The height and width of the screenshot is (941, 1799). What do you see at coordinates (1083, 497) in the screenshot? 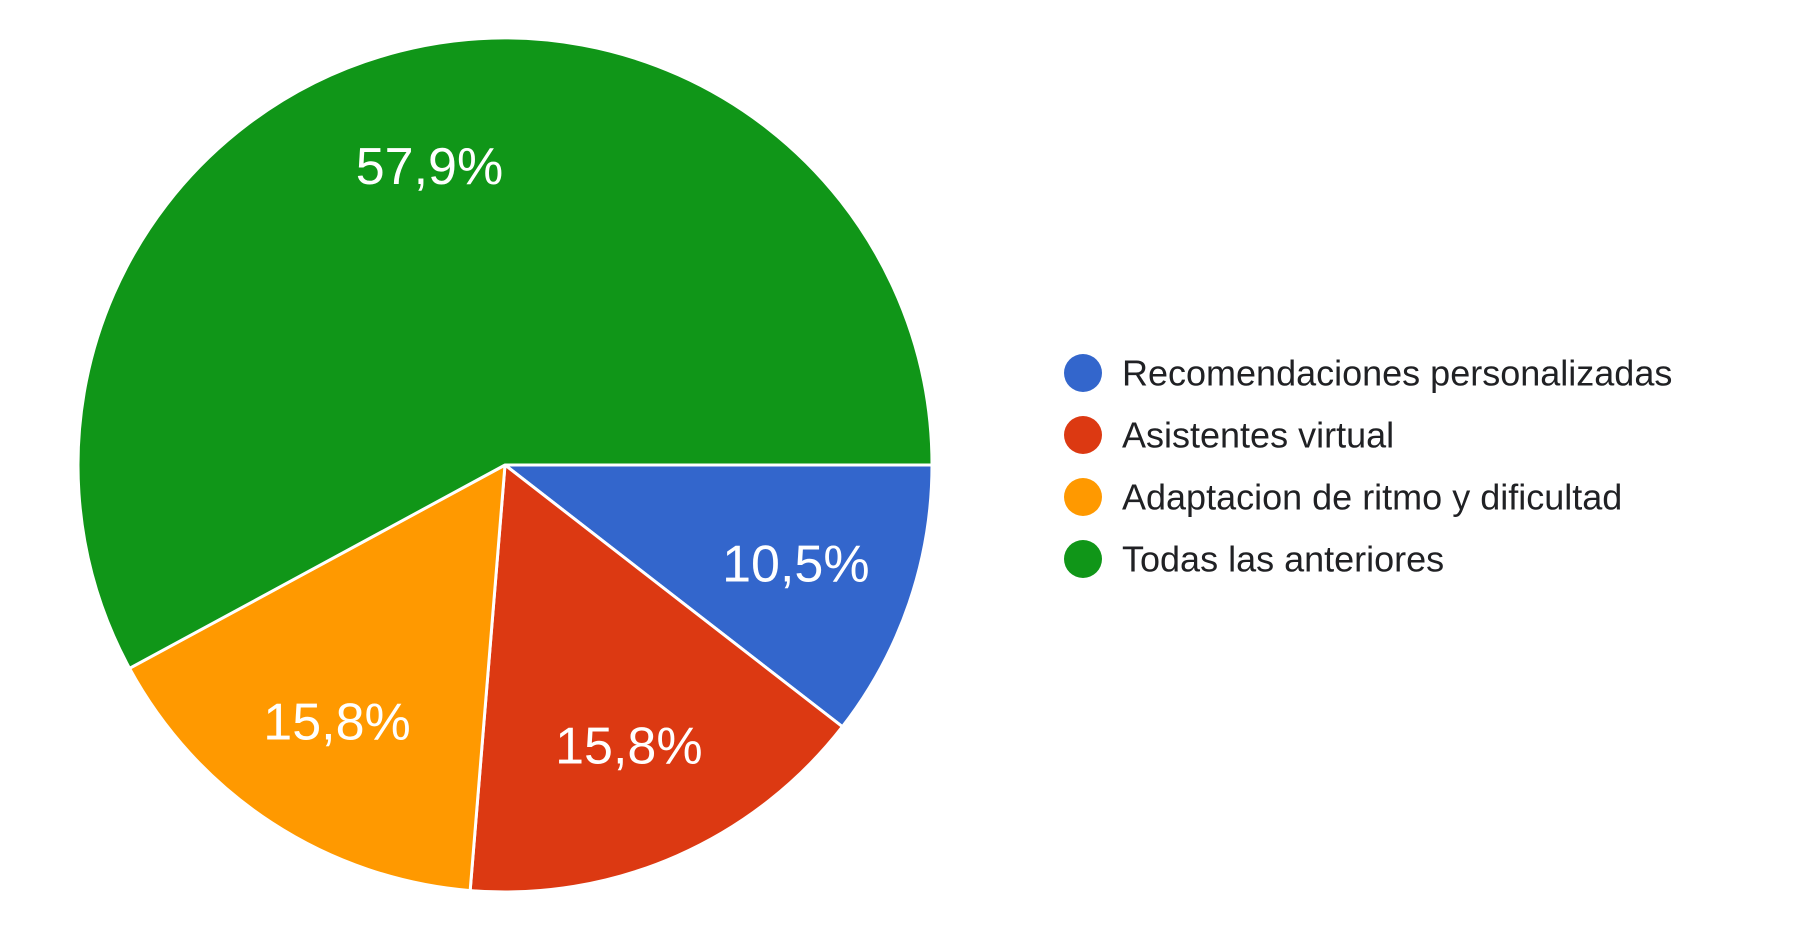
I see `legend-swatch-adaptacion-de-ritmo-y-dificultad` at bounding box center [1083, 497].